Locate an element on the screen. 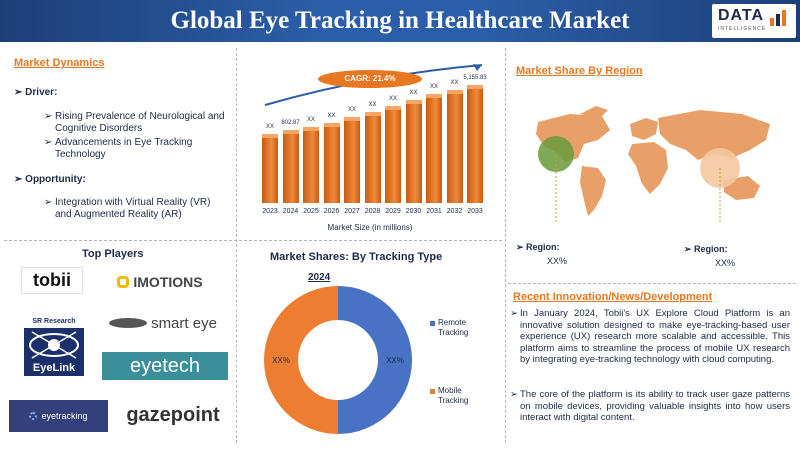 The height and width of the screenshot is (449, 800). south-america-shape is located at coordinates (593, 191).